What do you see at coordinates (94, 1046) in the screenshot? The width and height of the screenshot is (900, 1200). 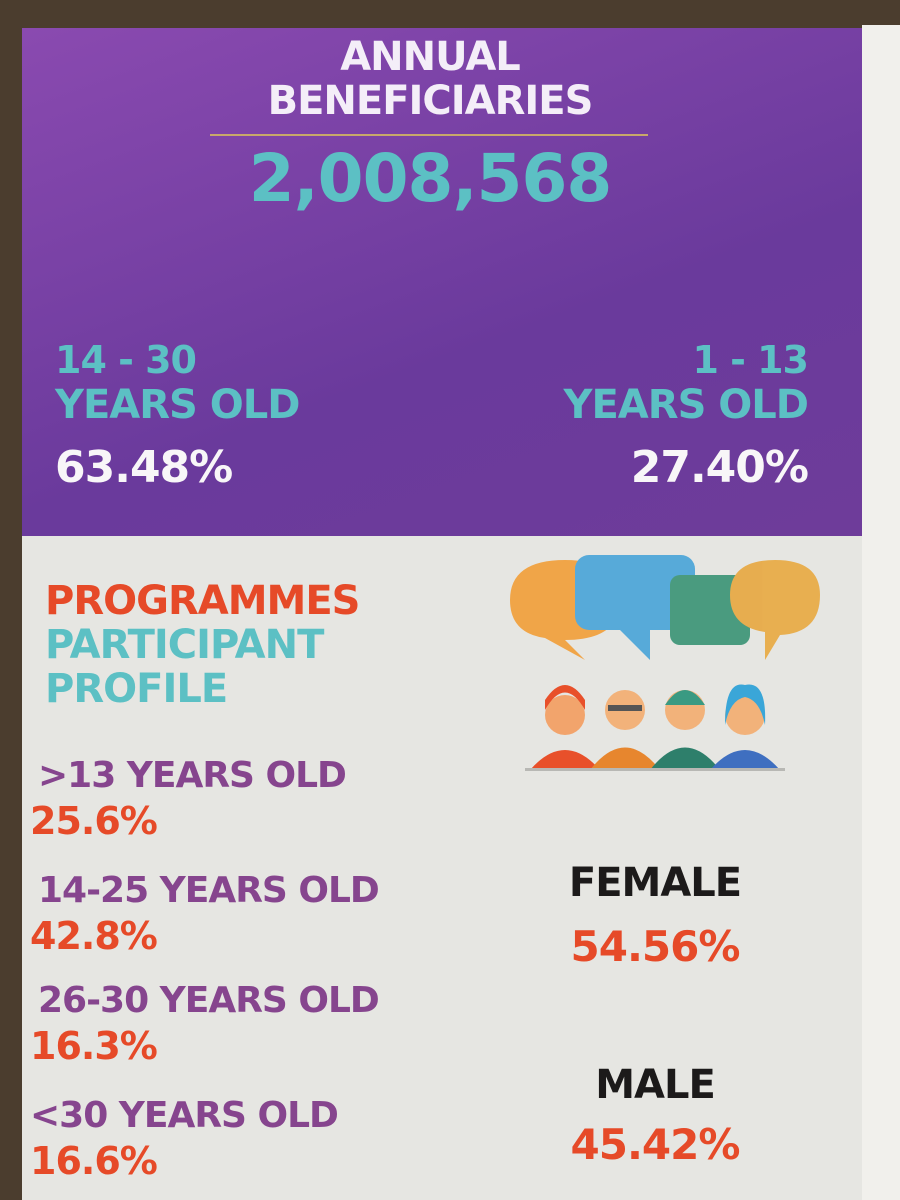 I see `age-share: 16.3%` at bounding box center [94, 1046].